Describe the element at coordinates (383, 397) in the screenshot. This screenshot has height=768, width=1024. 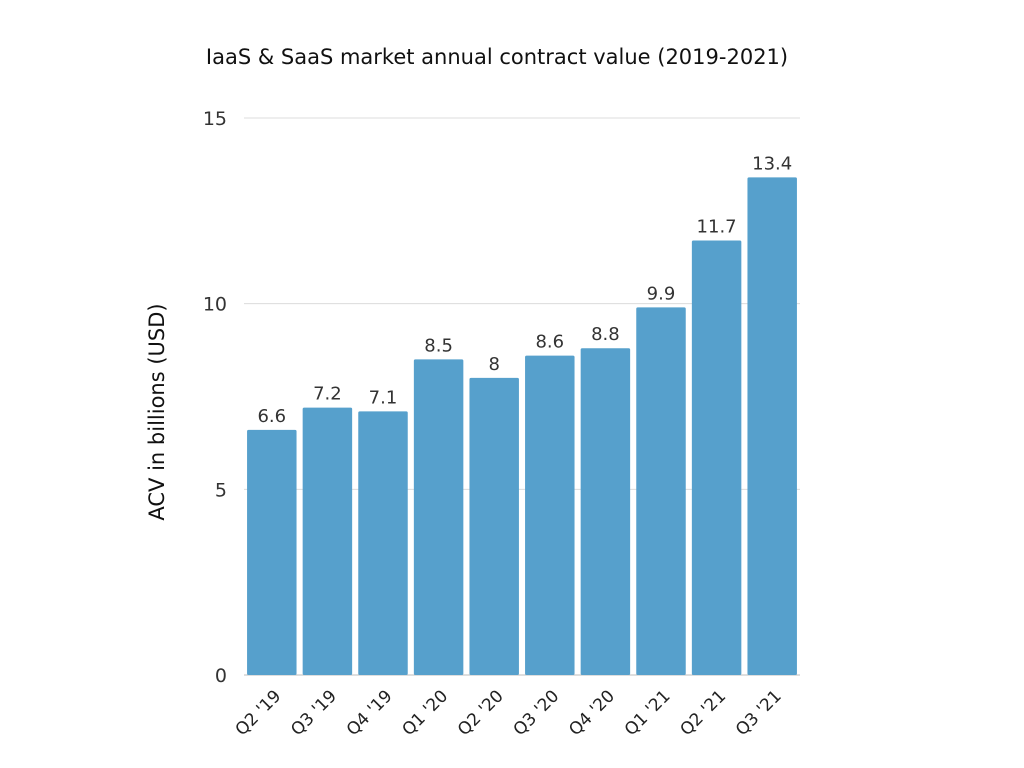
I see `bar-value-label: 7.1` at that location.